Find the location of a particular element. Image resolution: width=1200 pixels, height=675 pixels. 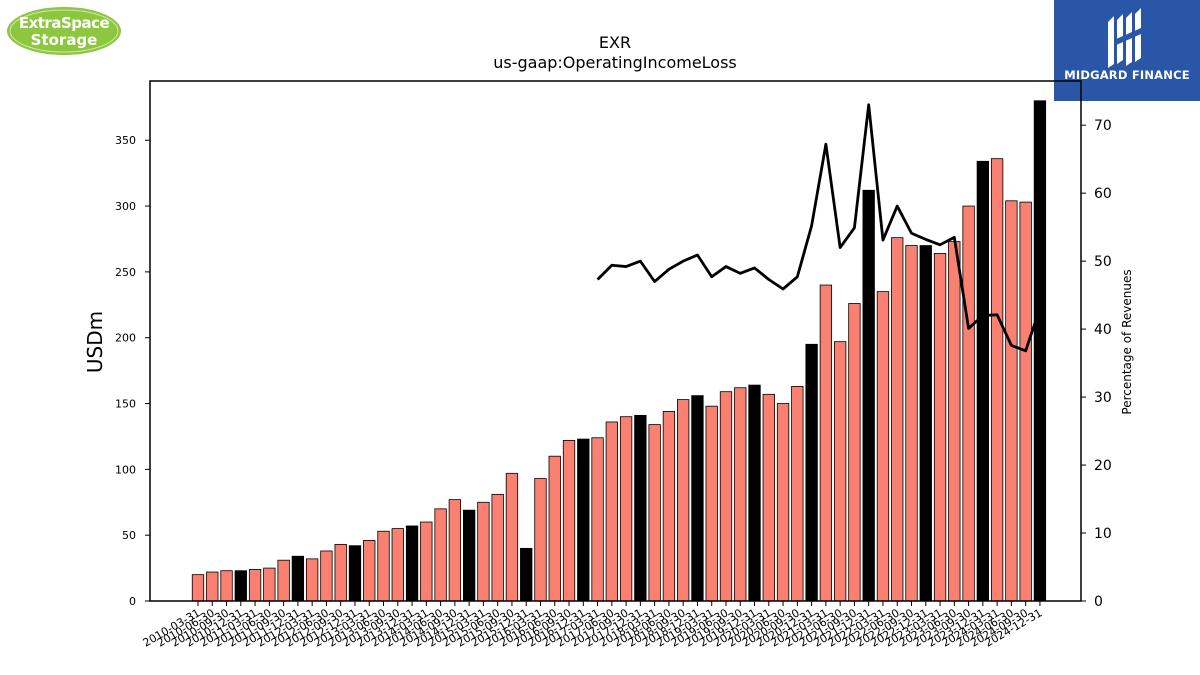

y-tick-label: 300 is located at coordinates (125, 206).